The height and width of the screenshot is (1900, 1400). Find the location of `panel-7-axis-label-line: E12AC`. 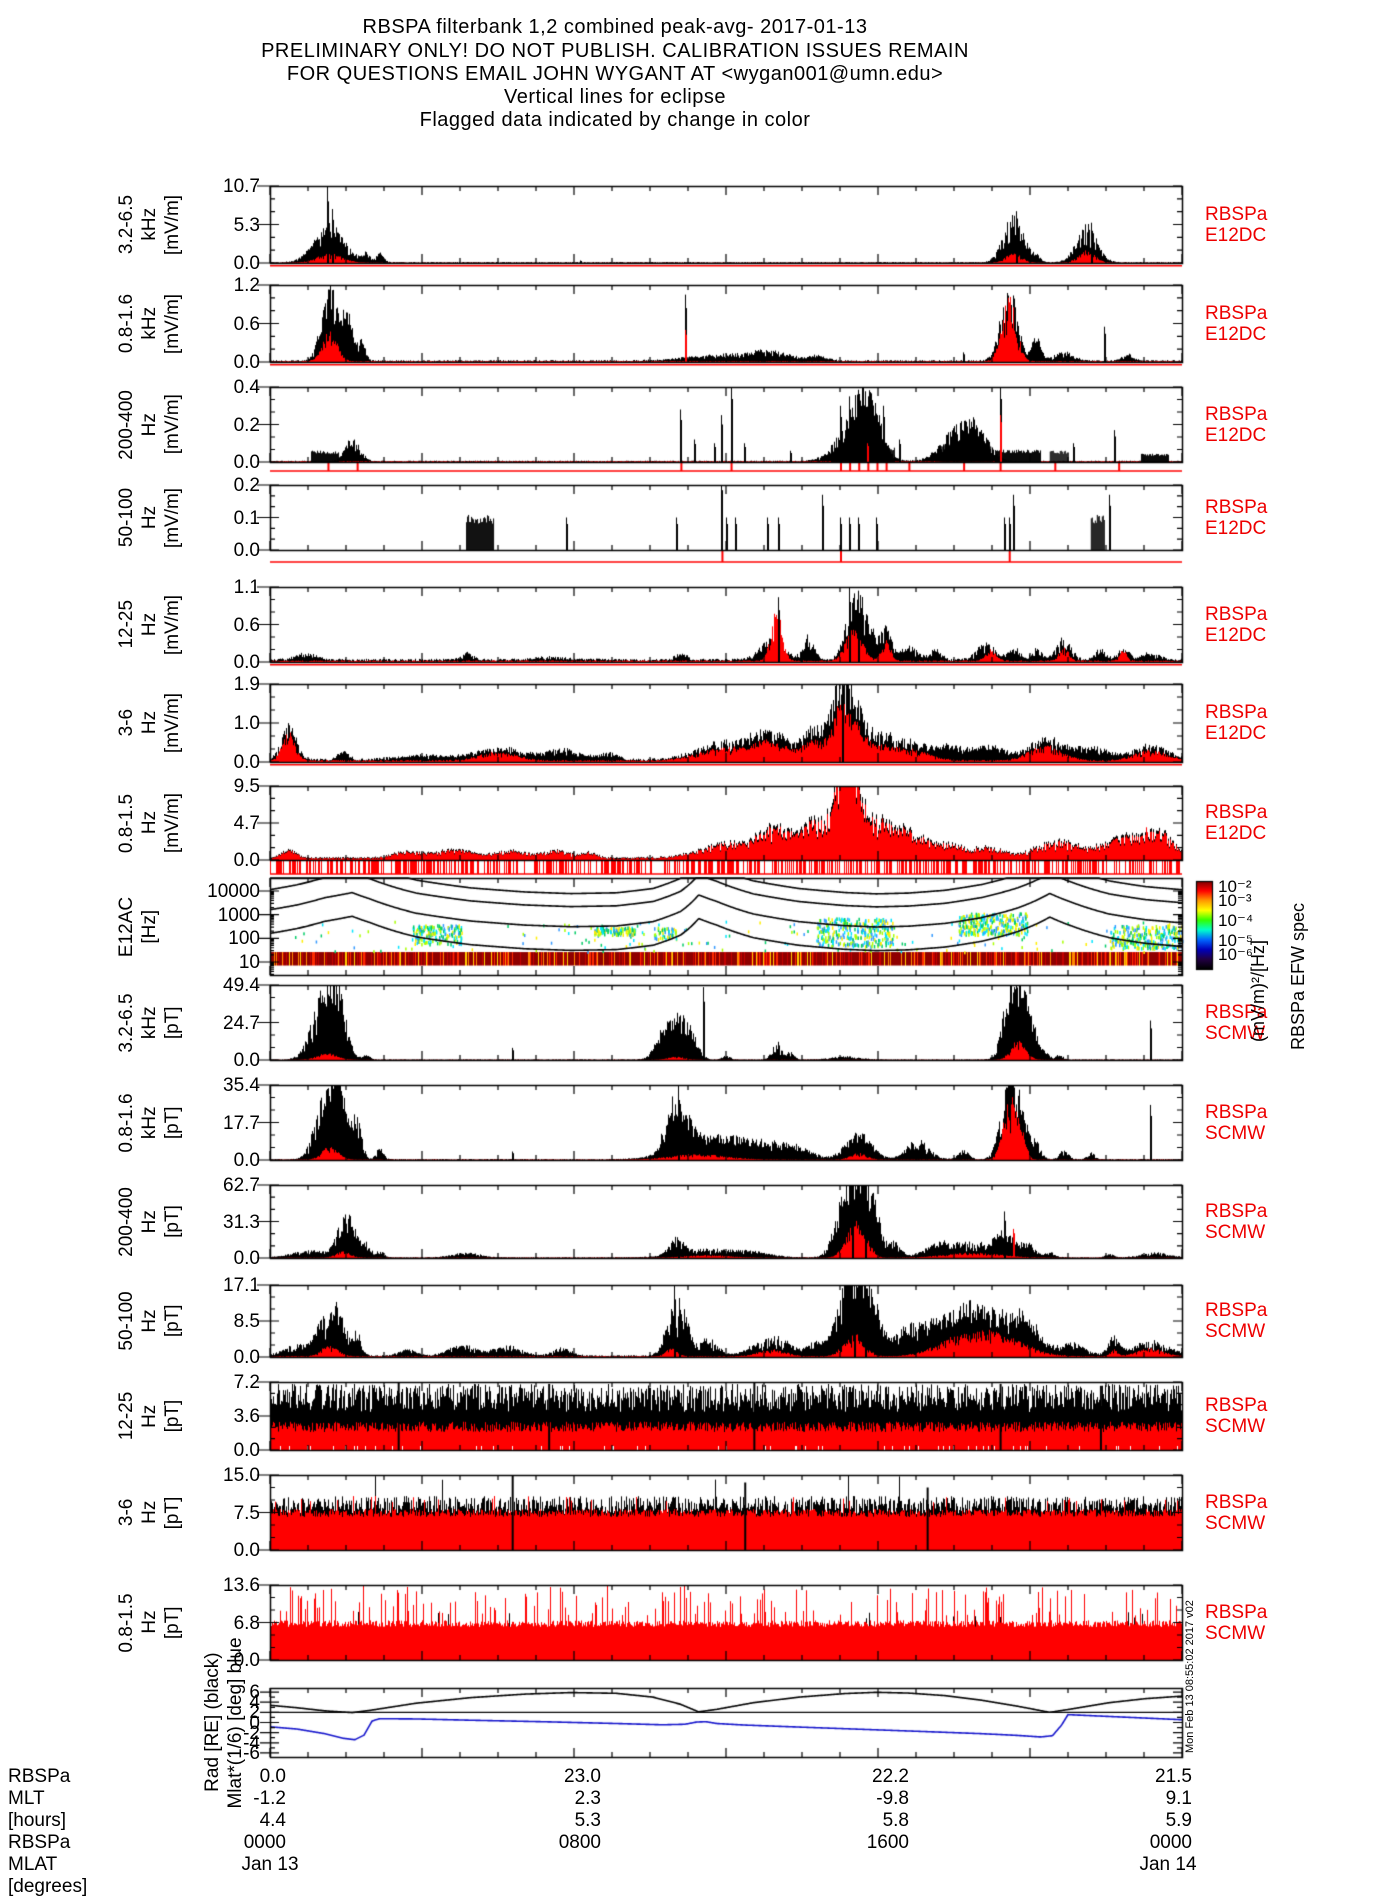

panel-7-axis-label-line: E12AC is located at coordinates (126, 926).